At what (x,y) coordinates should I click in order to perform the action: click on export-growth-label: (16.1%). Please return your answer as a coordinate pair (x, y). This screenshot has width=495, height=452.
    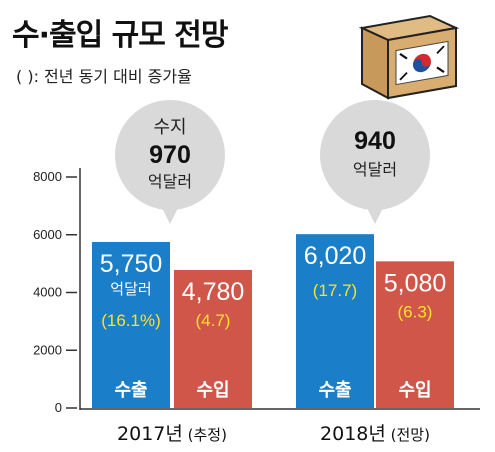
    Looking at the image, I should click on (131, 320).